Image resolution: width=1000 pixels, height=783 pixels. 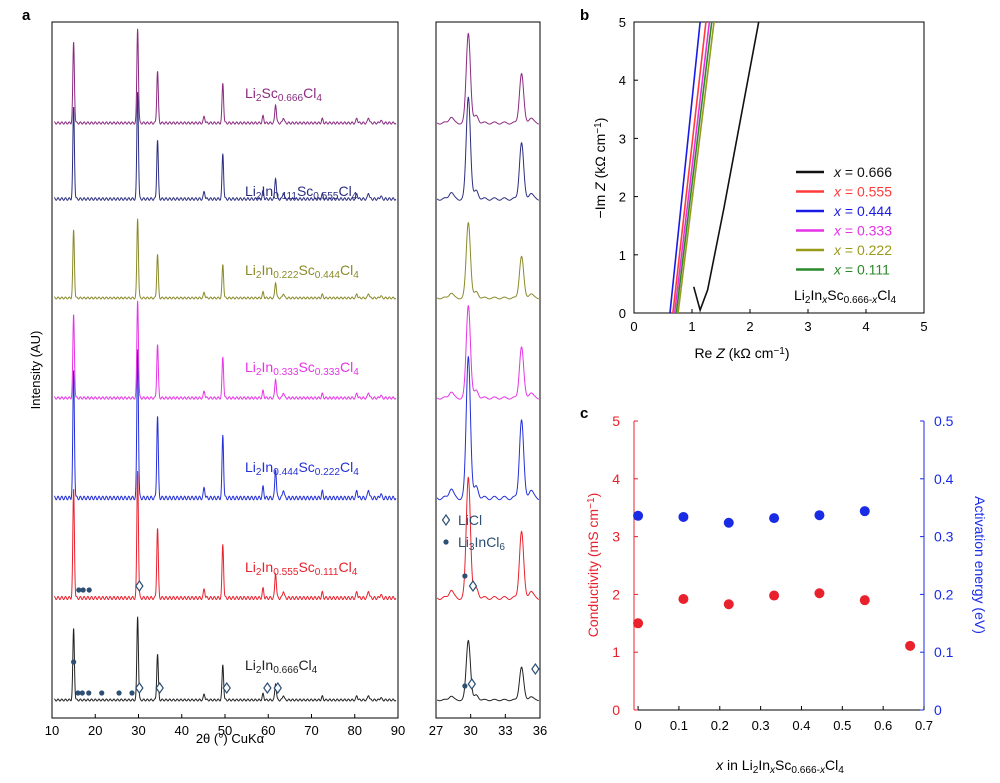 I want to click on nyquist-x-tick-label: 5, so click(x=923, y=326).